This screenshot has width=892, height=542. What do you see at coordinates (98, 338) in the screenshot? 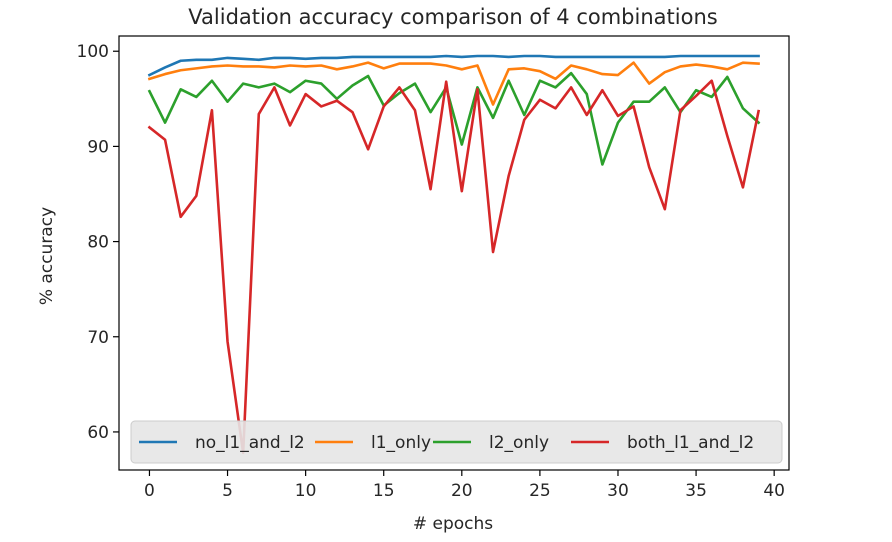
I see `y-tick-label: 70` at bounding box center [98, 338].